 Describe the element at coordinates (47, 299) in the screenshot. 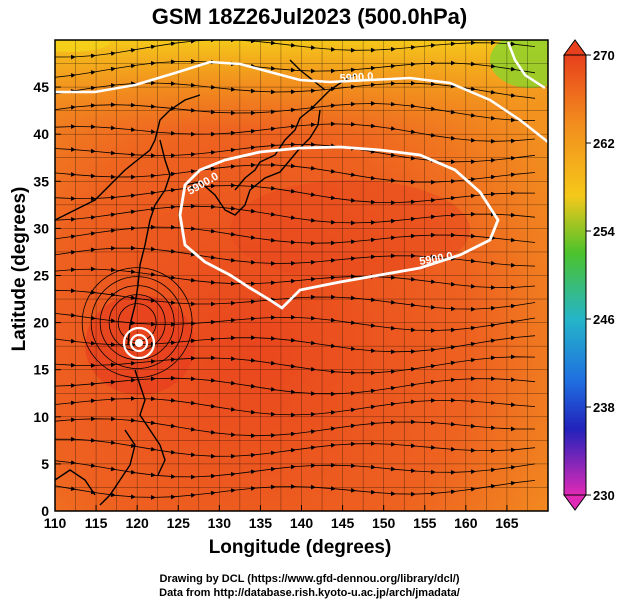

I see `y-axis-ticks: 0 5 10 15 20 25 30 35 40 45` at that location.